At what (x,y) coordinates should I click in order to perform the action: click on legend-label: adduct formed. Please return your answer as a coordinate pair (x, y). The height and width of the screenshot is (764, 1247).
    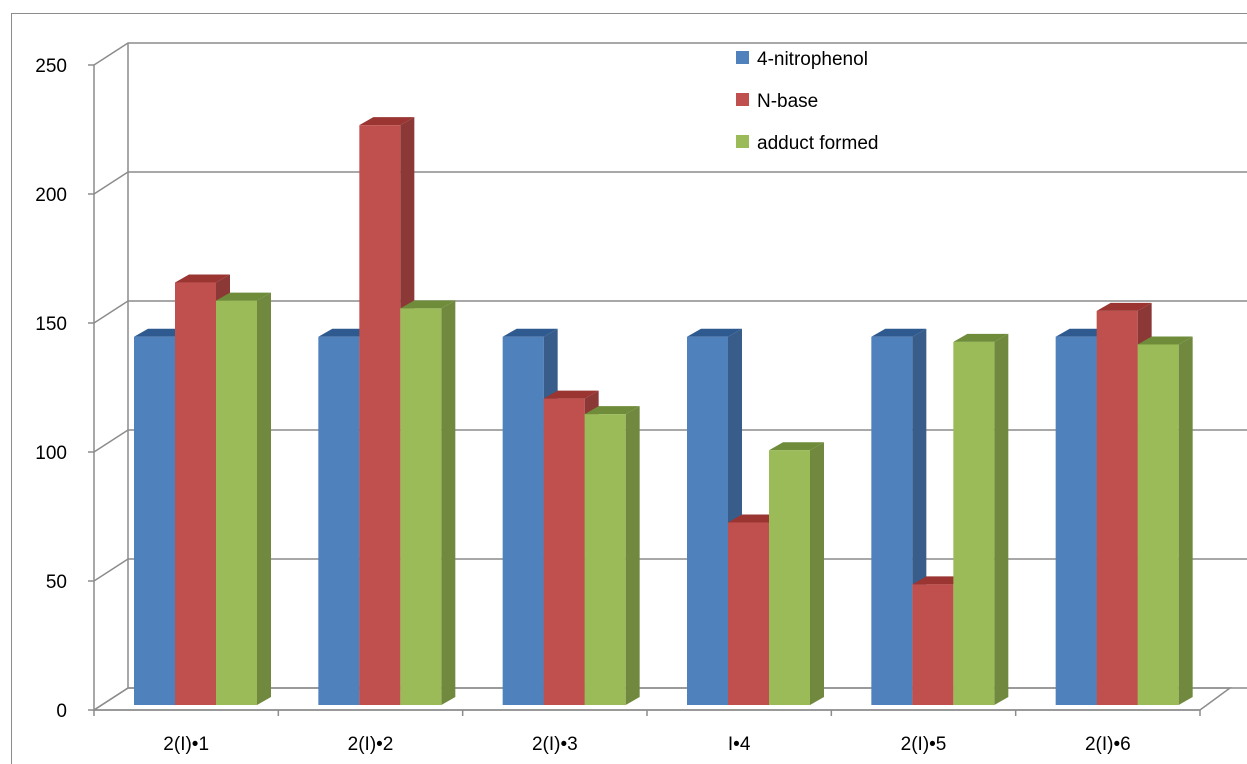
    Looking at the image, I should click on (817, 143).